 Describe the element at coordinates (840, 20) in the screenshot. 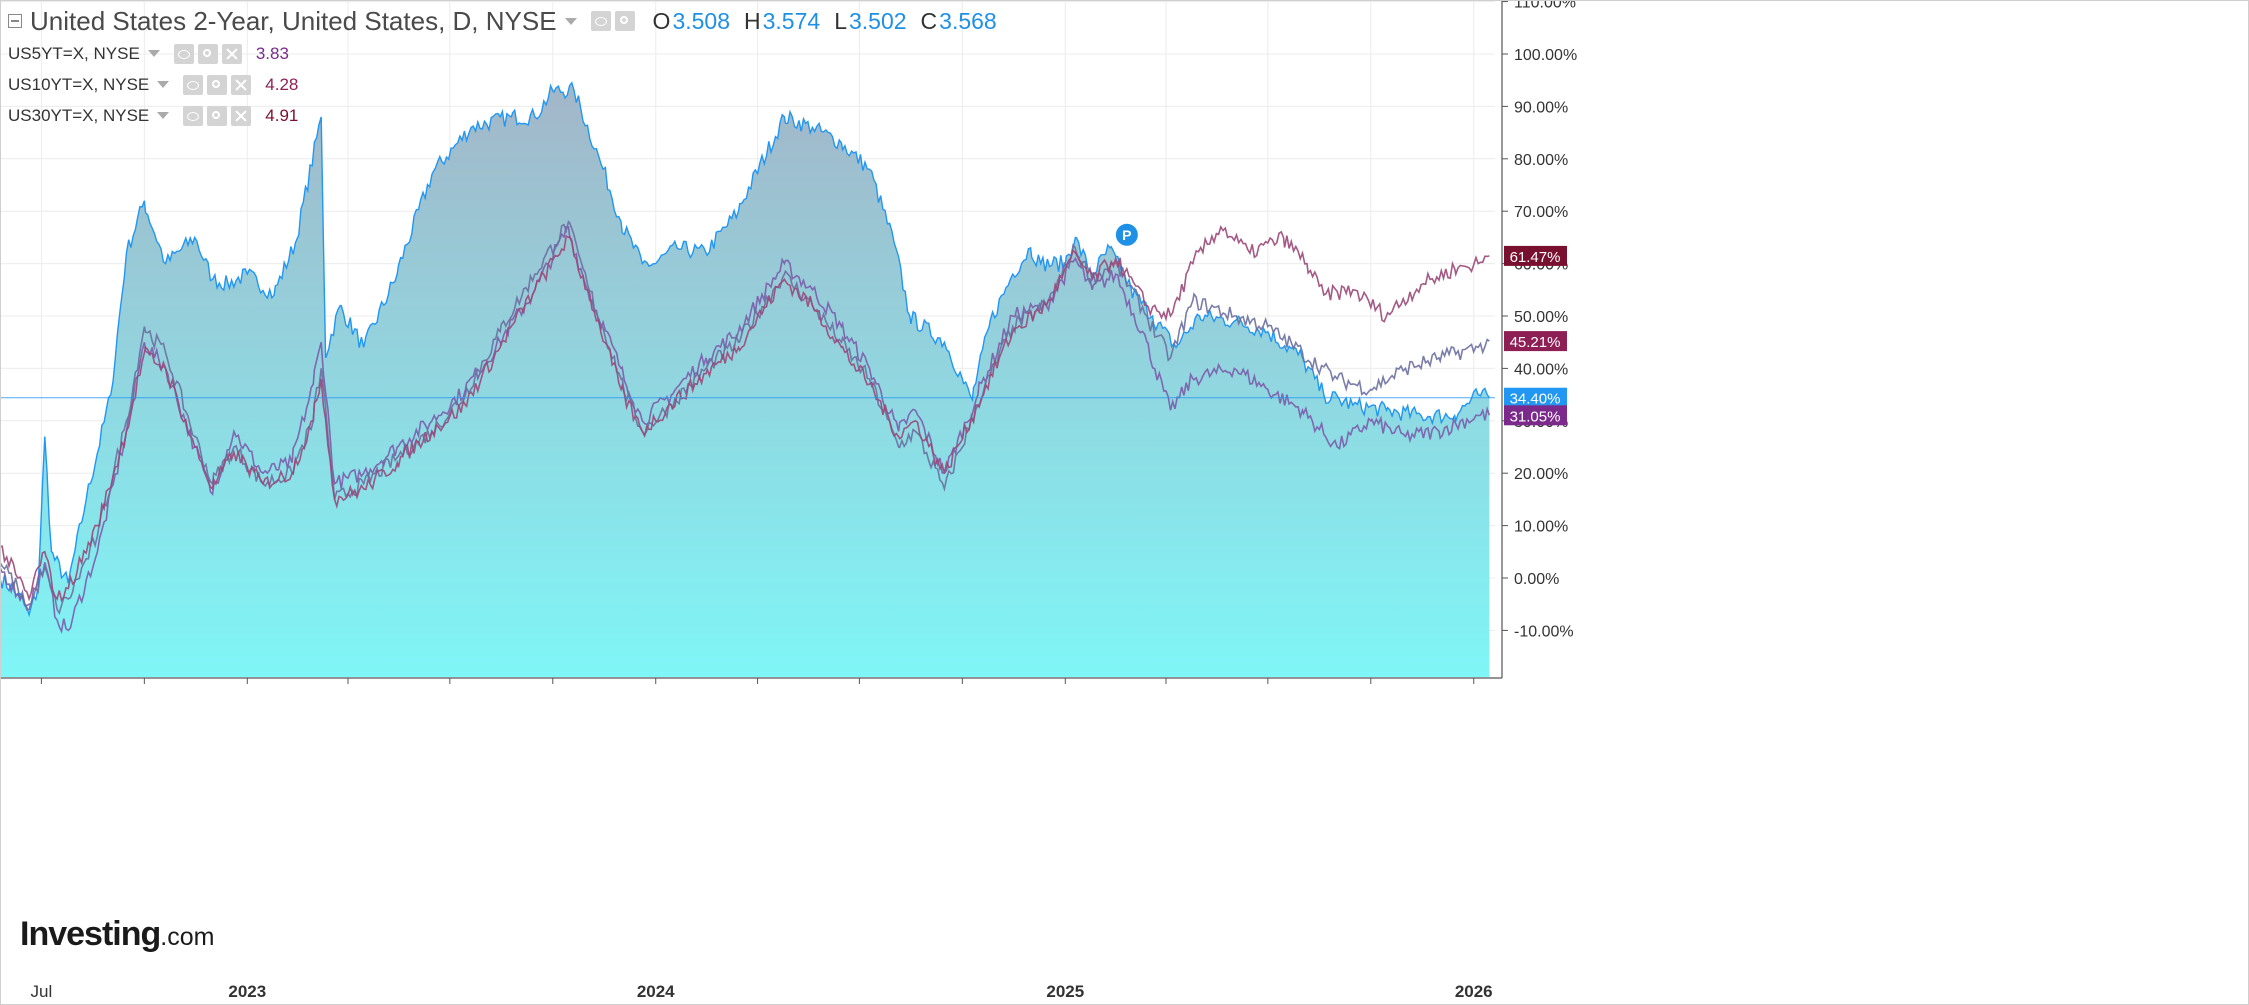

I see `low-label: L` at that location.